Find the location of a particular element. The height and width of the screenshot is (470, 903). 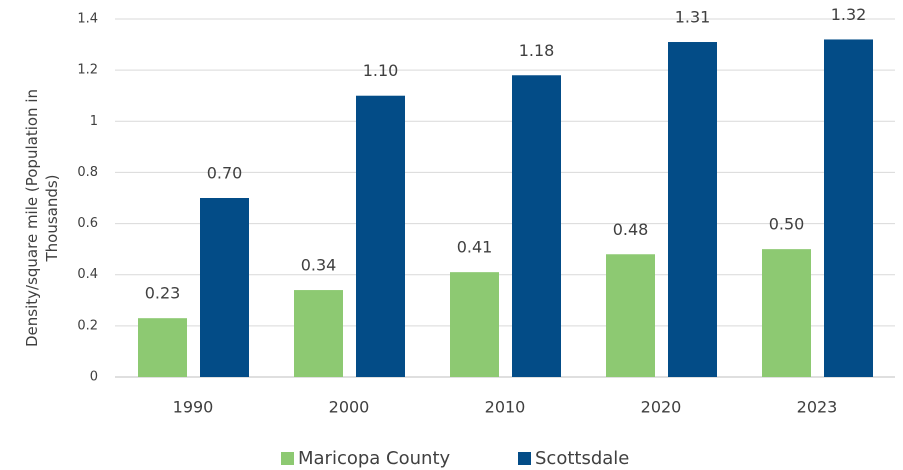

value-label: 0.34 is located at coordinates (319, 265).